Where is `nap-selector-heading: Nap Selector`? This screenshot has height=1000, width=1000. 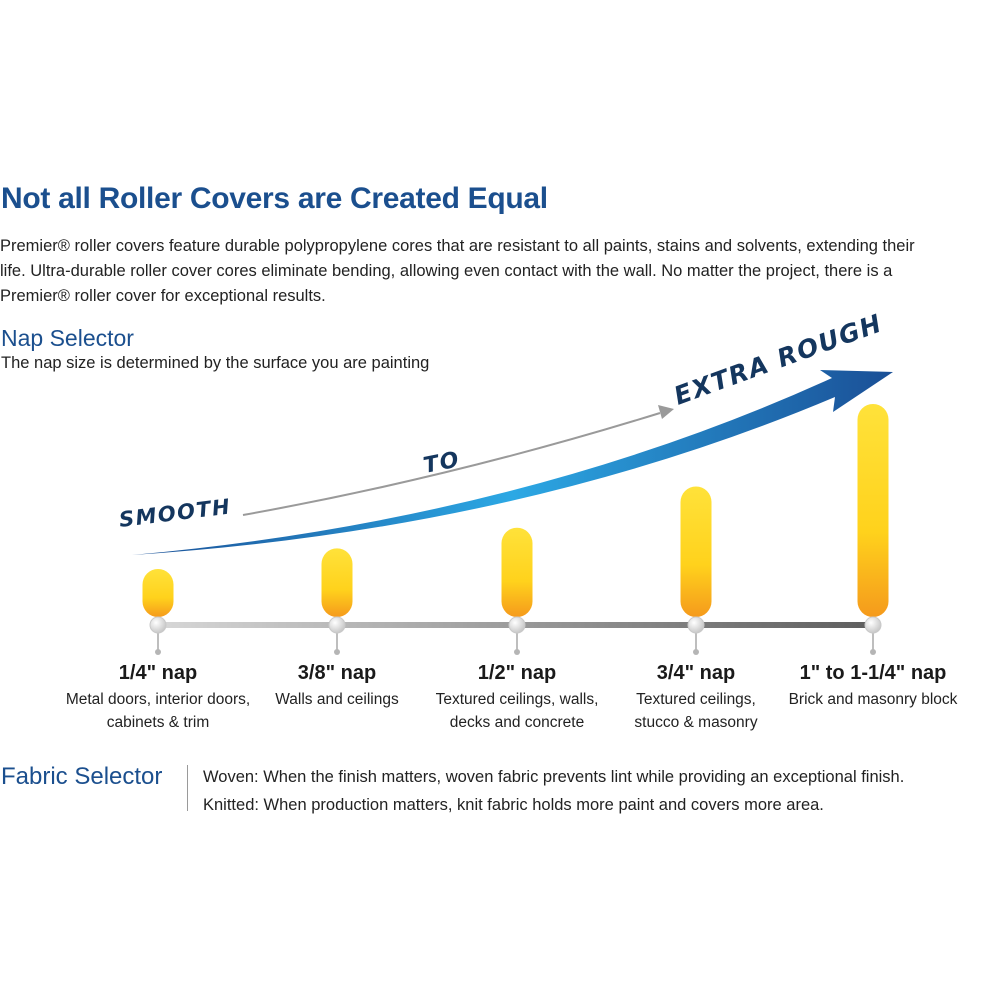
nap-selector-heading: Nap Selector is located at coordinates (67, 338).